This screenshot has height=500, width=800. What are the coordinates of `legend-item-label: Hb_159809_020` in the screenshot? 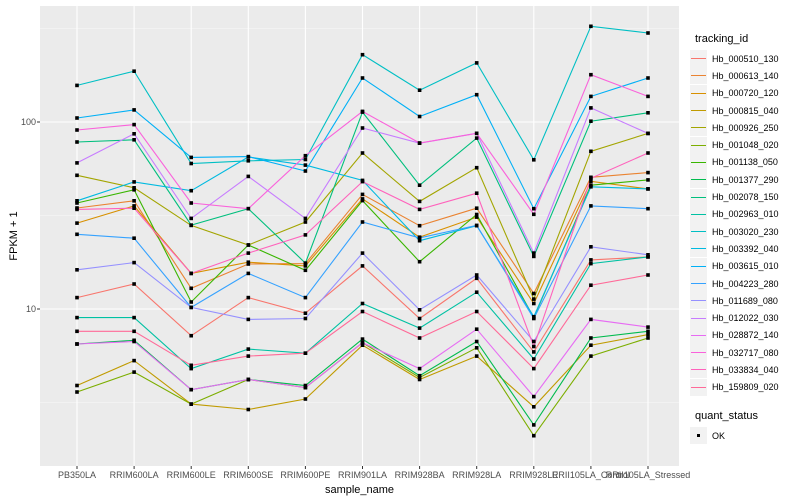 It's located at (745, 387).